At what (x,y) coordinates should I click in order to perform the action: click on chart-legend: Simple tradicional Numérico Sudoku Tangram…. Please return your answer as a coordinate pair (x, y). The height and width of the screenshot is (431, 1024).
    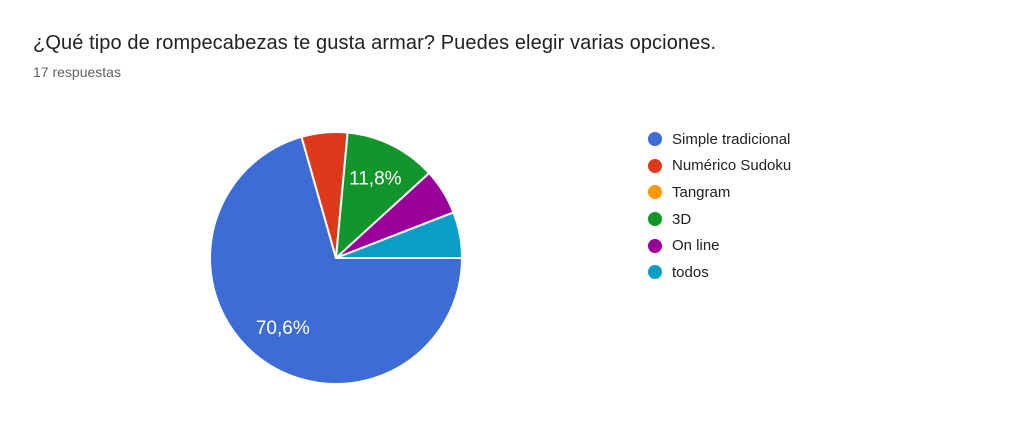
    Looking at the image, I should click on (719, 206).